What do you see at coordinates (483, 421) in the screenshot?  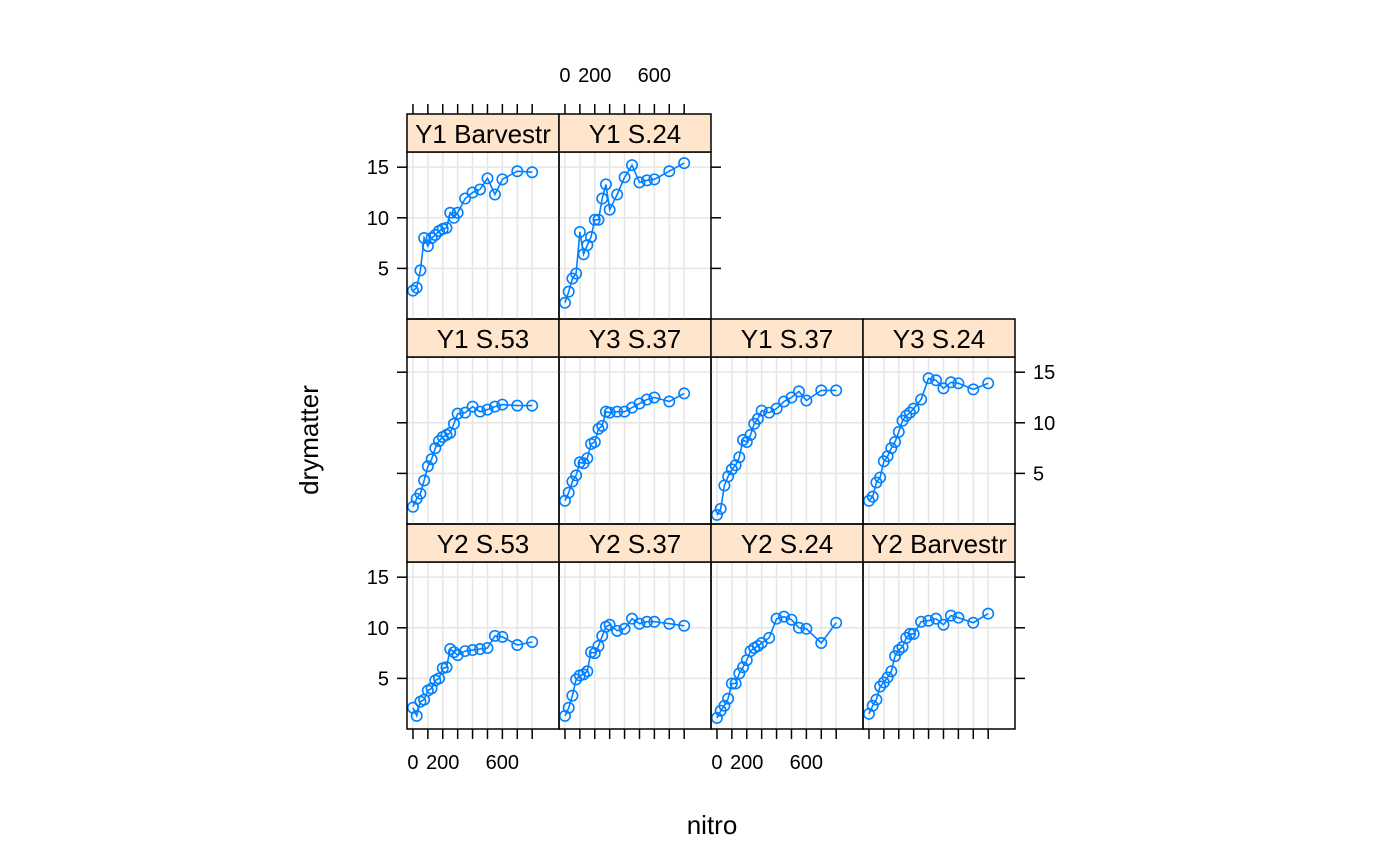 I see `panel: Y1 S.53` at bounding box center [483, 421].